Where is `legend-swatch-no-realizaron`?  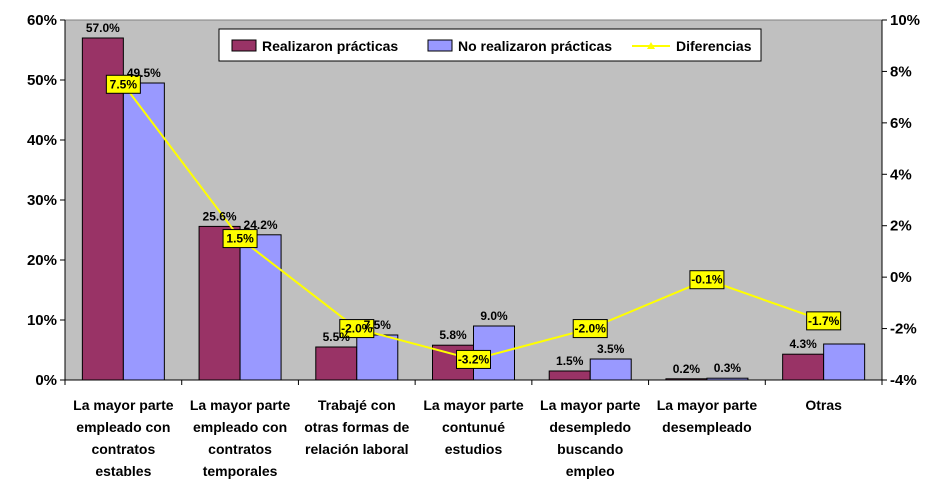
legend-swatch-no-realizaron is located at coordinates (440, 45).